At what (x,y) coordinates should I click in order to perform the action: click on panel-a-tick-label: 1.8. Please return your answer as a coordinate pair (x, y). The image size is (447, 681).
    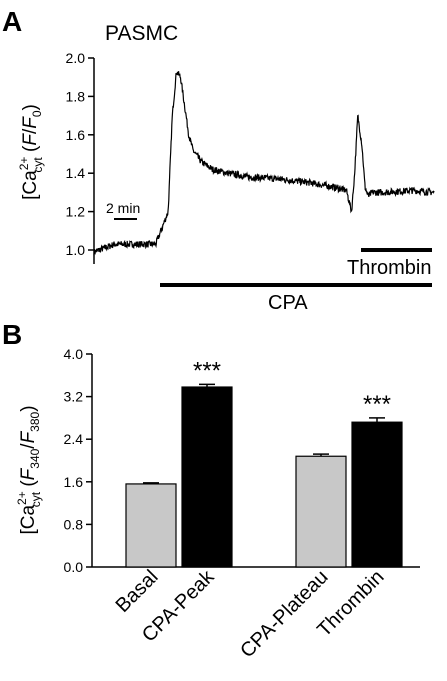
    Looking at the image, I should click on (76, 96).